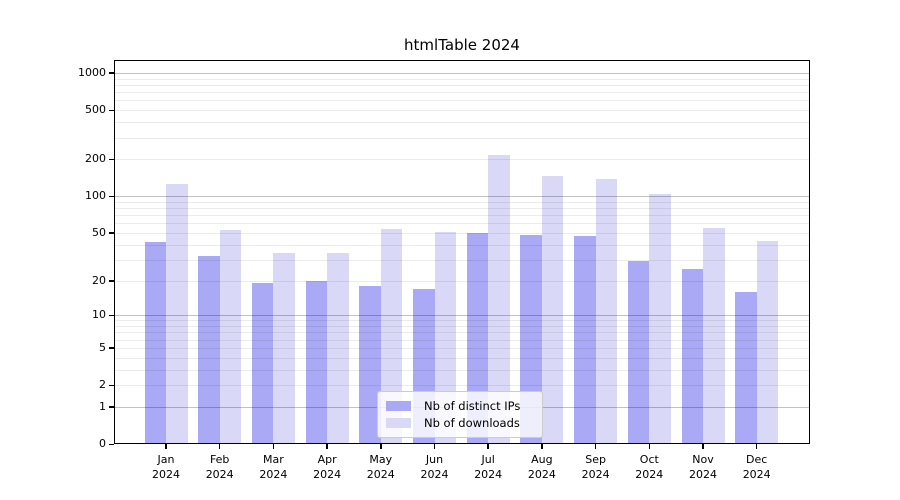 The width and height of the screenshot is (900, 500). What do you see at coordinates (92, 72) in the screenshot?
I see `y-axis-tick-label: 1000` at bounding box center [92, 72].